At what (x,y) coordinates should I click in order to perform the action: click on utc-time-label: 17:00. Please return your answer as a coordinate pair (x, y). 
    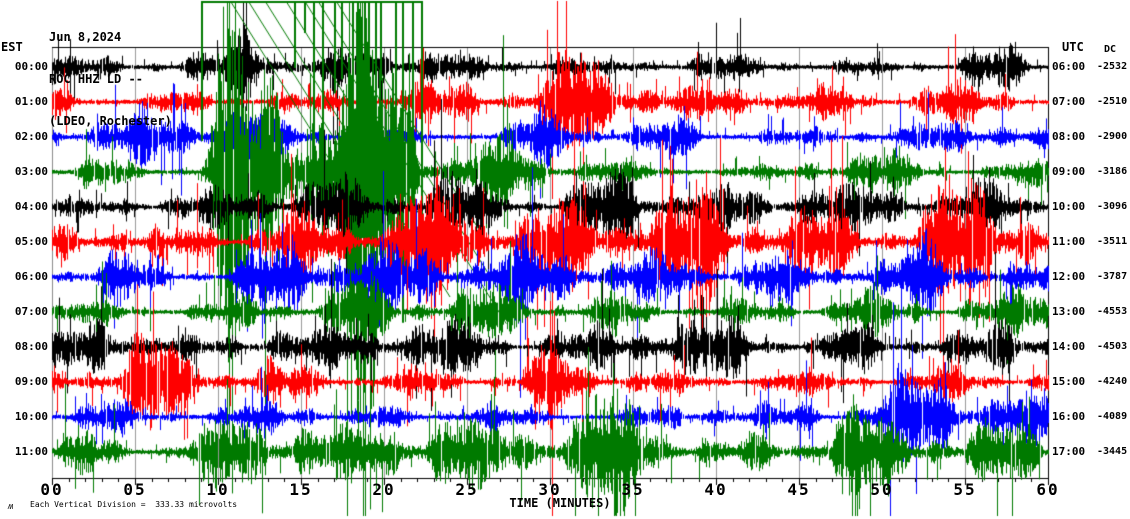
    Looking at the image, I should click on (1069, 451).